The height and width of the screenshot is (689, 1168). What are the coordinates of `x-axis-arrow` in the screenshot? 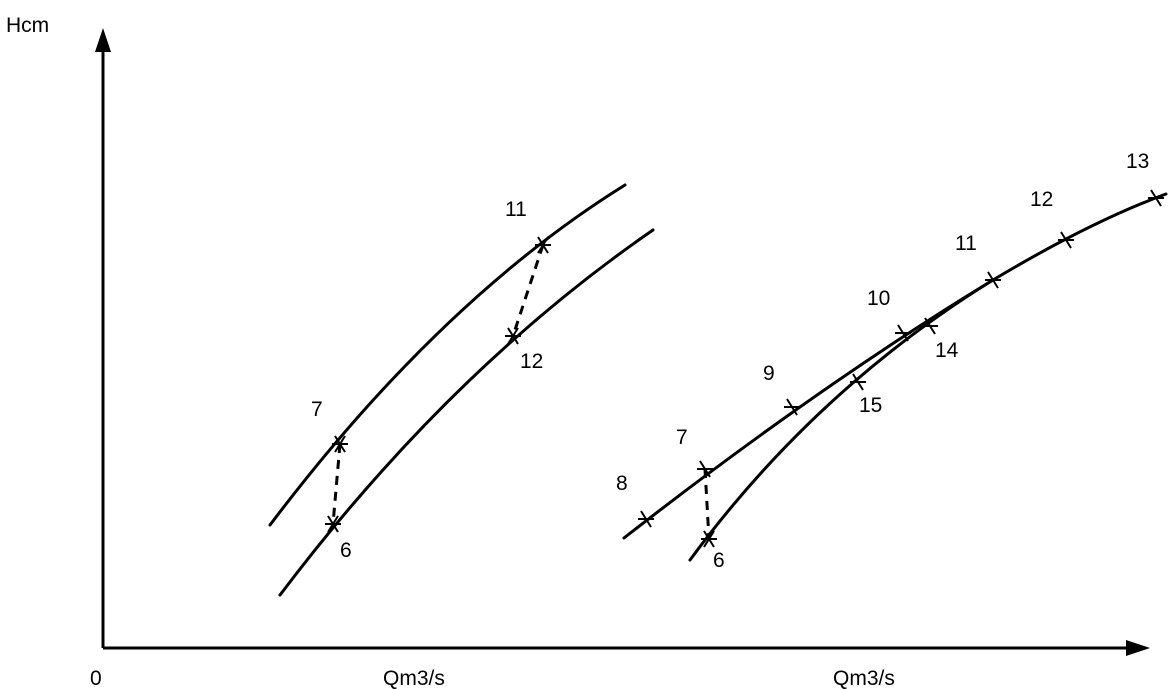 It's located at (1138, 648).